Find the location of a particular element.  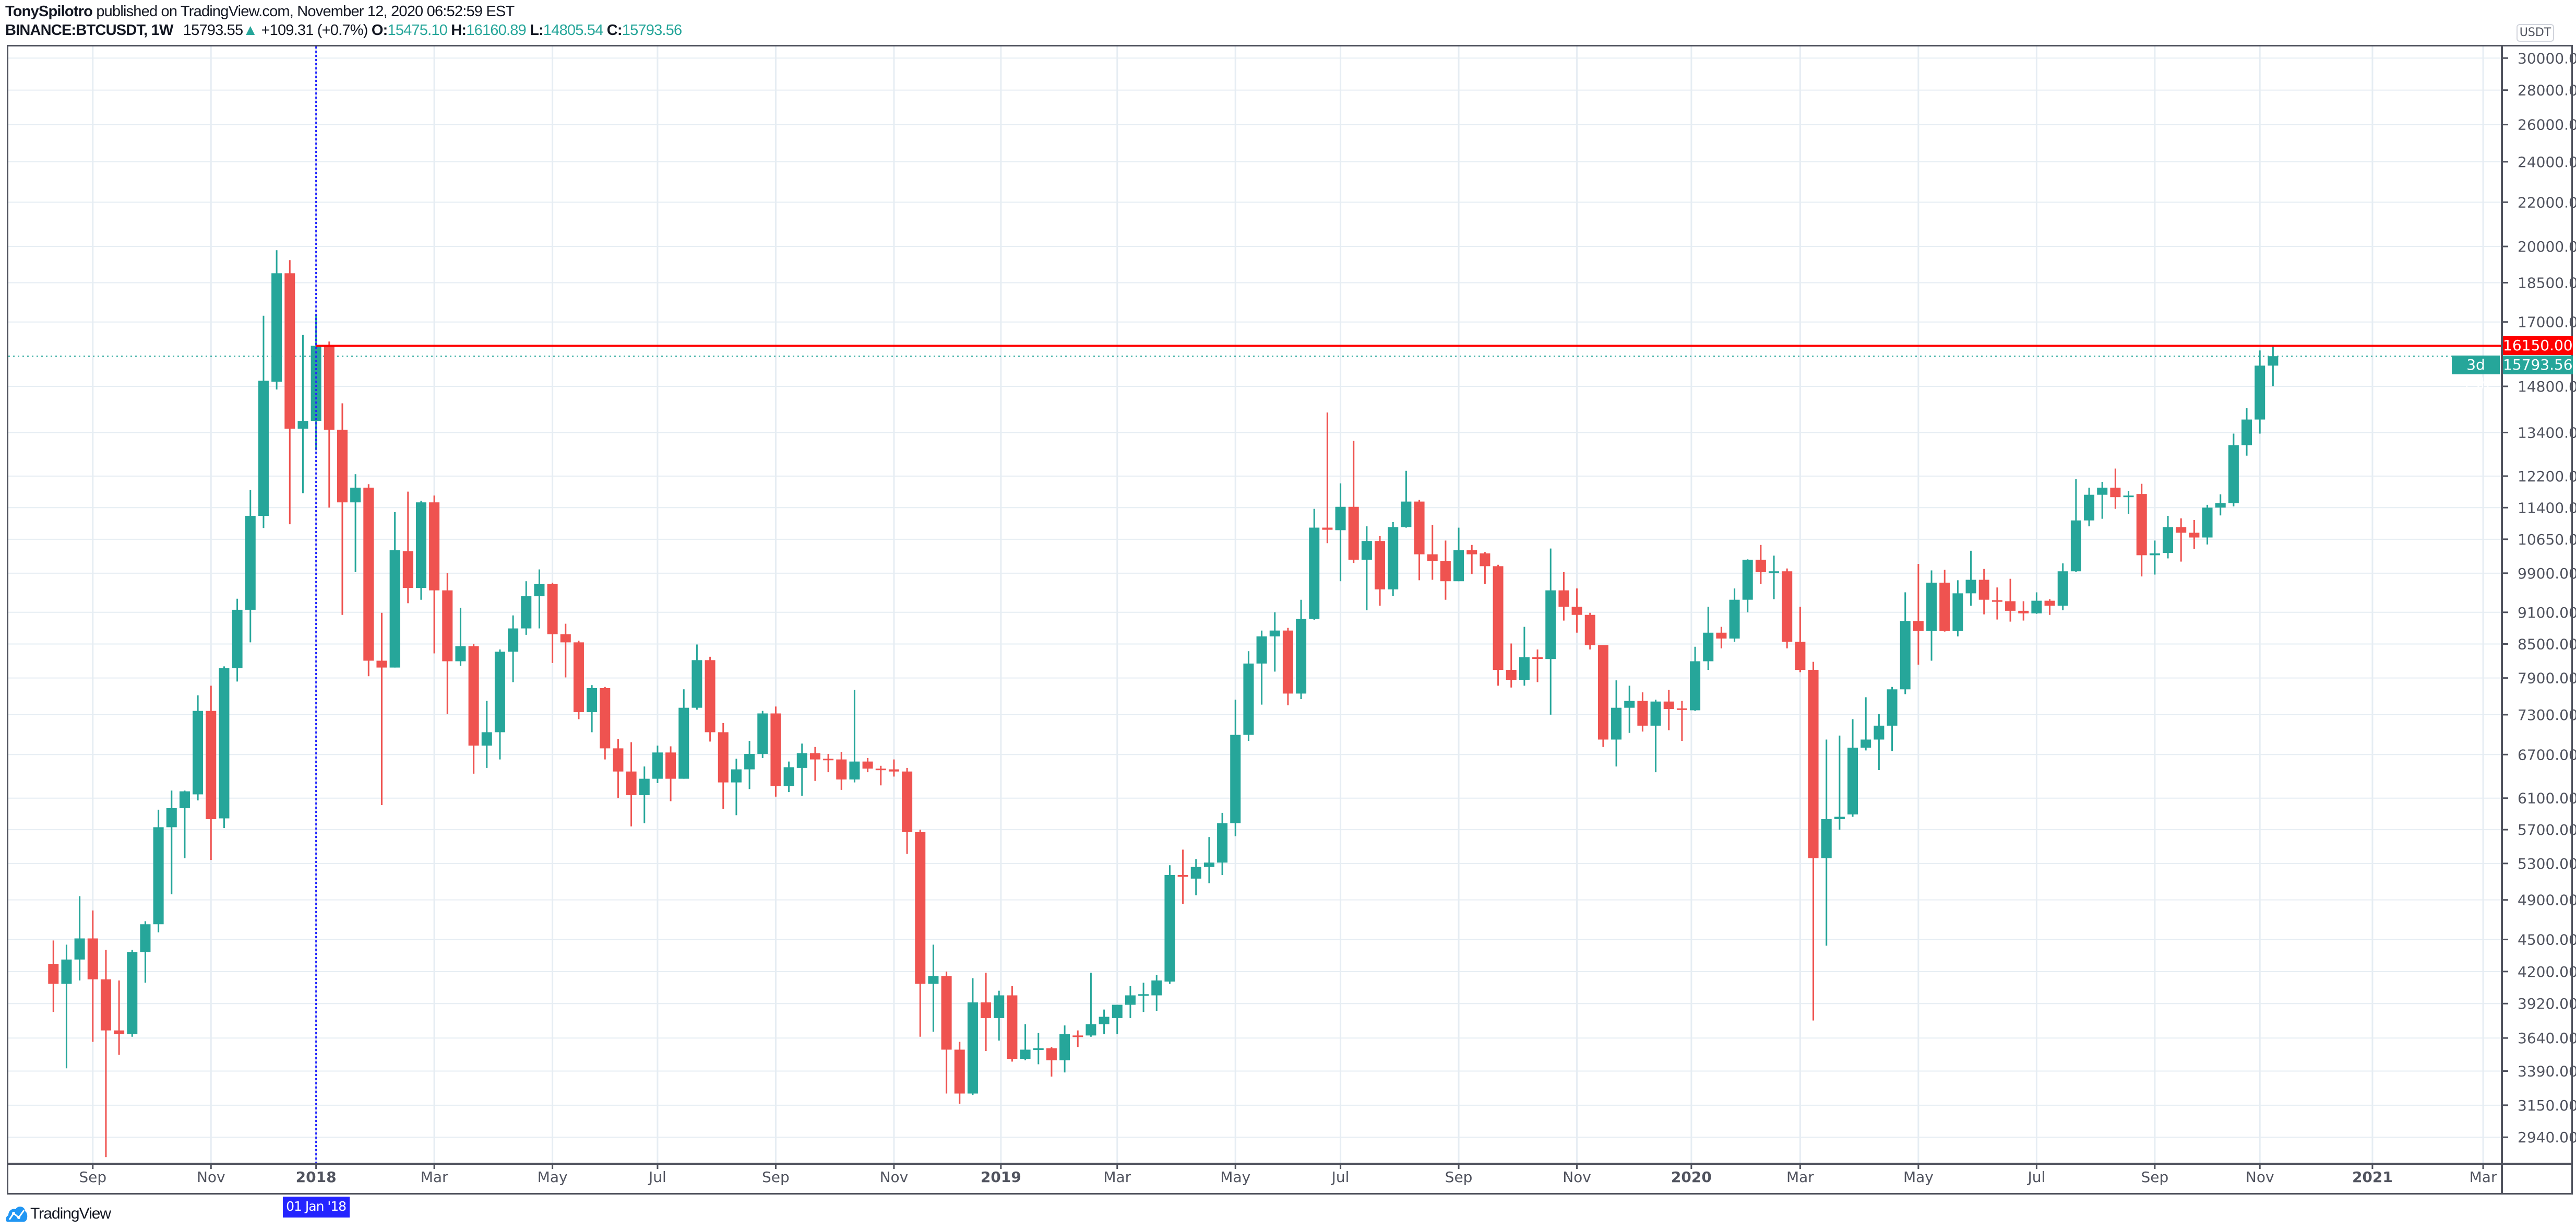

author-name: TonySpilotro is located at coordinates (49, 11).